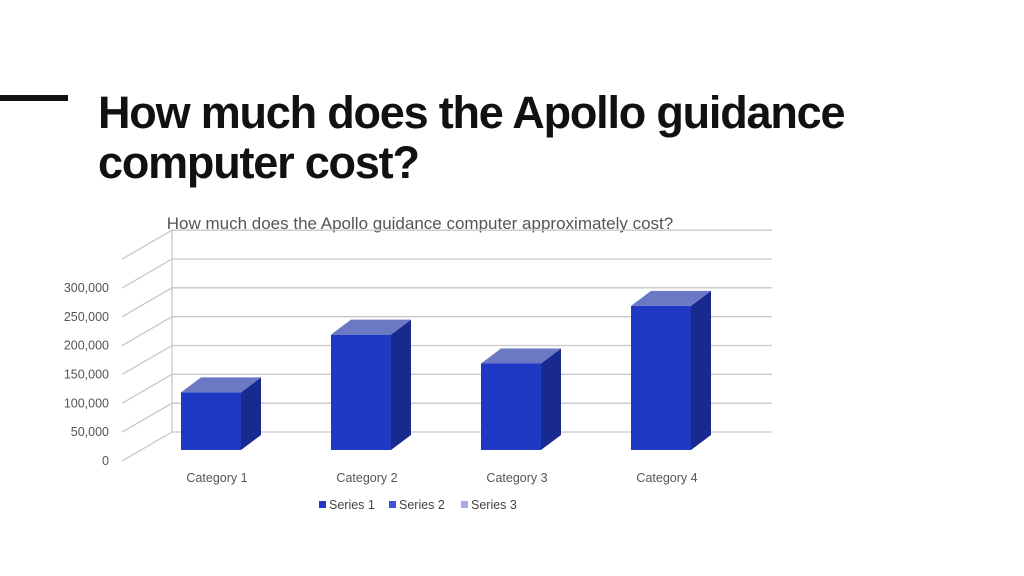  Describe the element at coordinates (86, 403) in the screenshot. I see `y-tick-label: 100,000` at that location.